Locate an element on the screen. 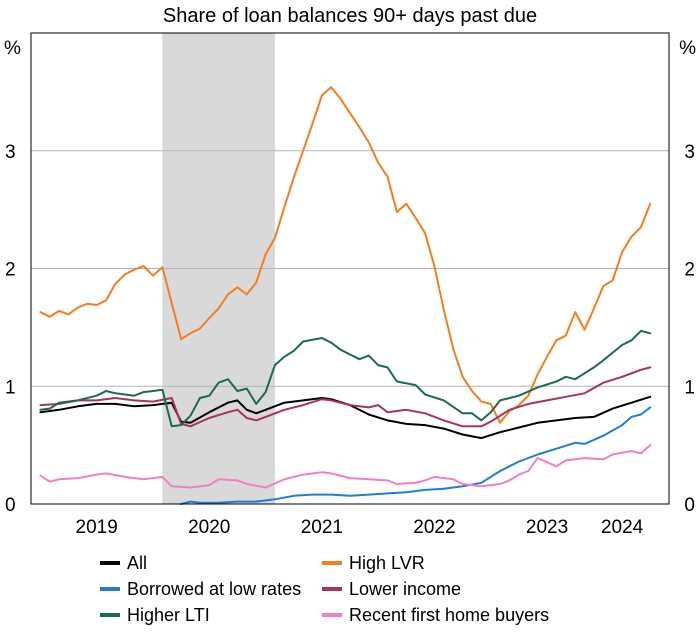 This screenshot has width=700, height=637. chart-title: Share of loan balances 90+ days past due is located at coordinates (350, 16).